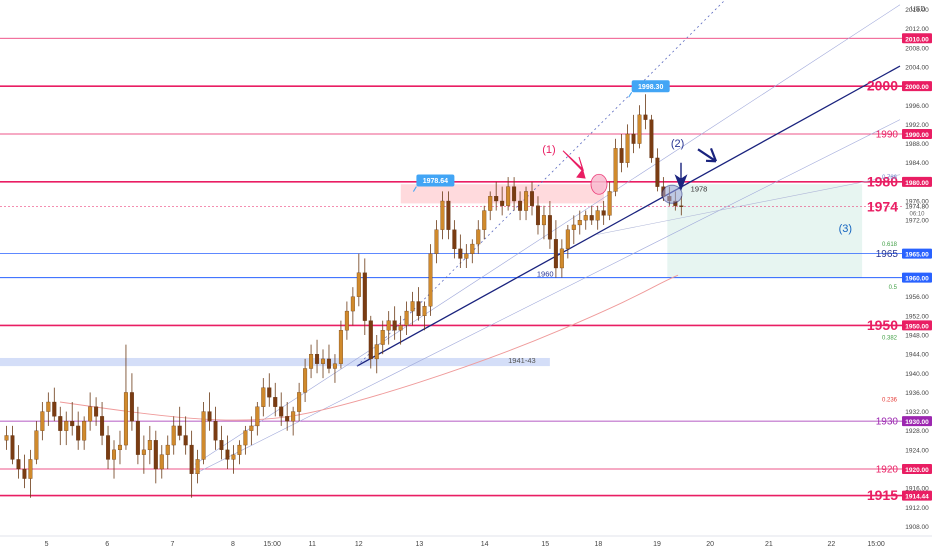  Describe the element at coordinates (917, 202) in the screenshot. I see `y-tick-label: 1976.00` at that location.